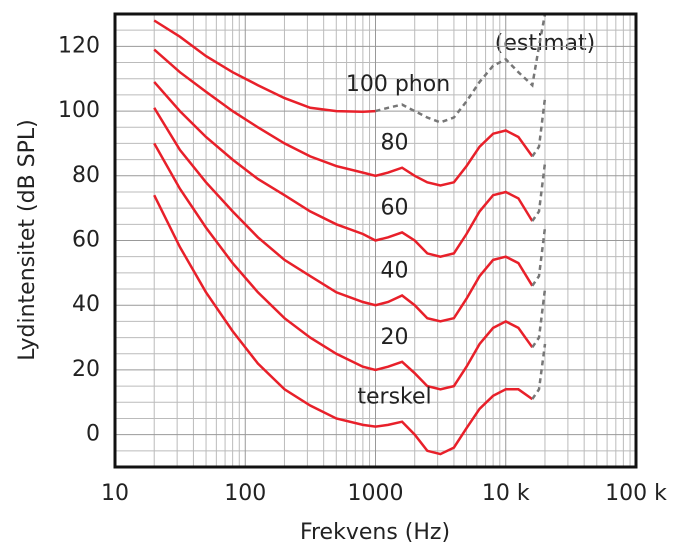  What do you see at coordinates (506, 493) in the screenshot?
I see `x-tick-label: 10 k` at bounding box center [506, 493].